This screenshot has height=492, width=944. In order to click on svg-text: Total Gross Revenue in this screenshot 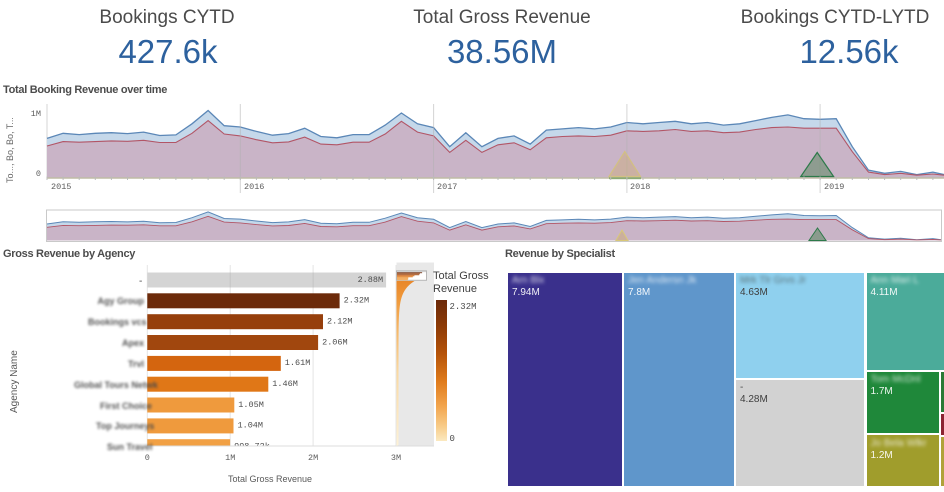, I will do `click(270, 479)`.